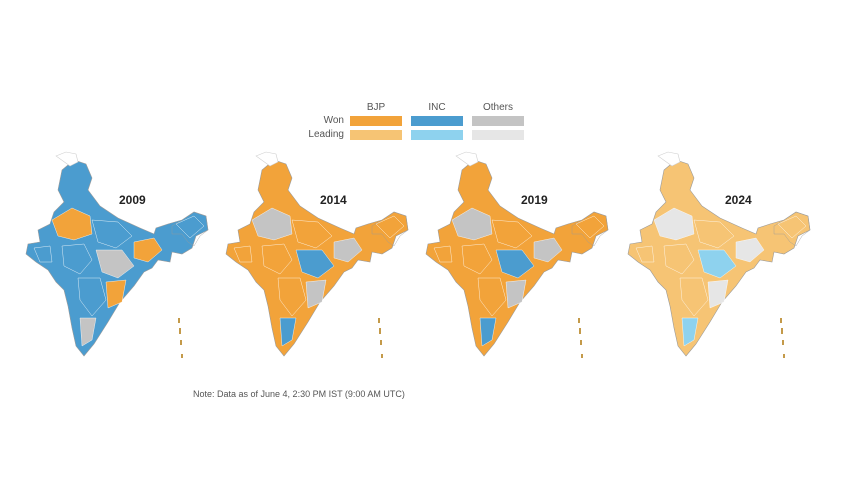 This screenshot has height=484, width=860. Describe the element at coordinates (132, 200) in the screenshot. I see `year-label-1: 2009` at that location.